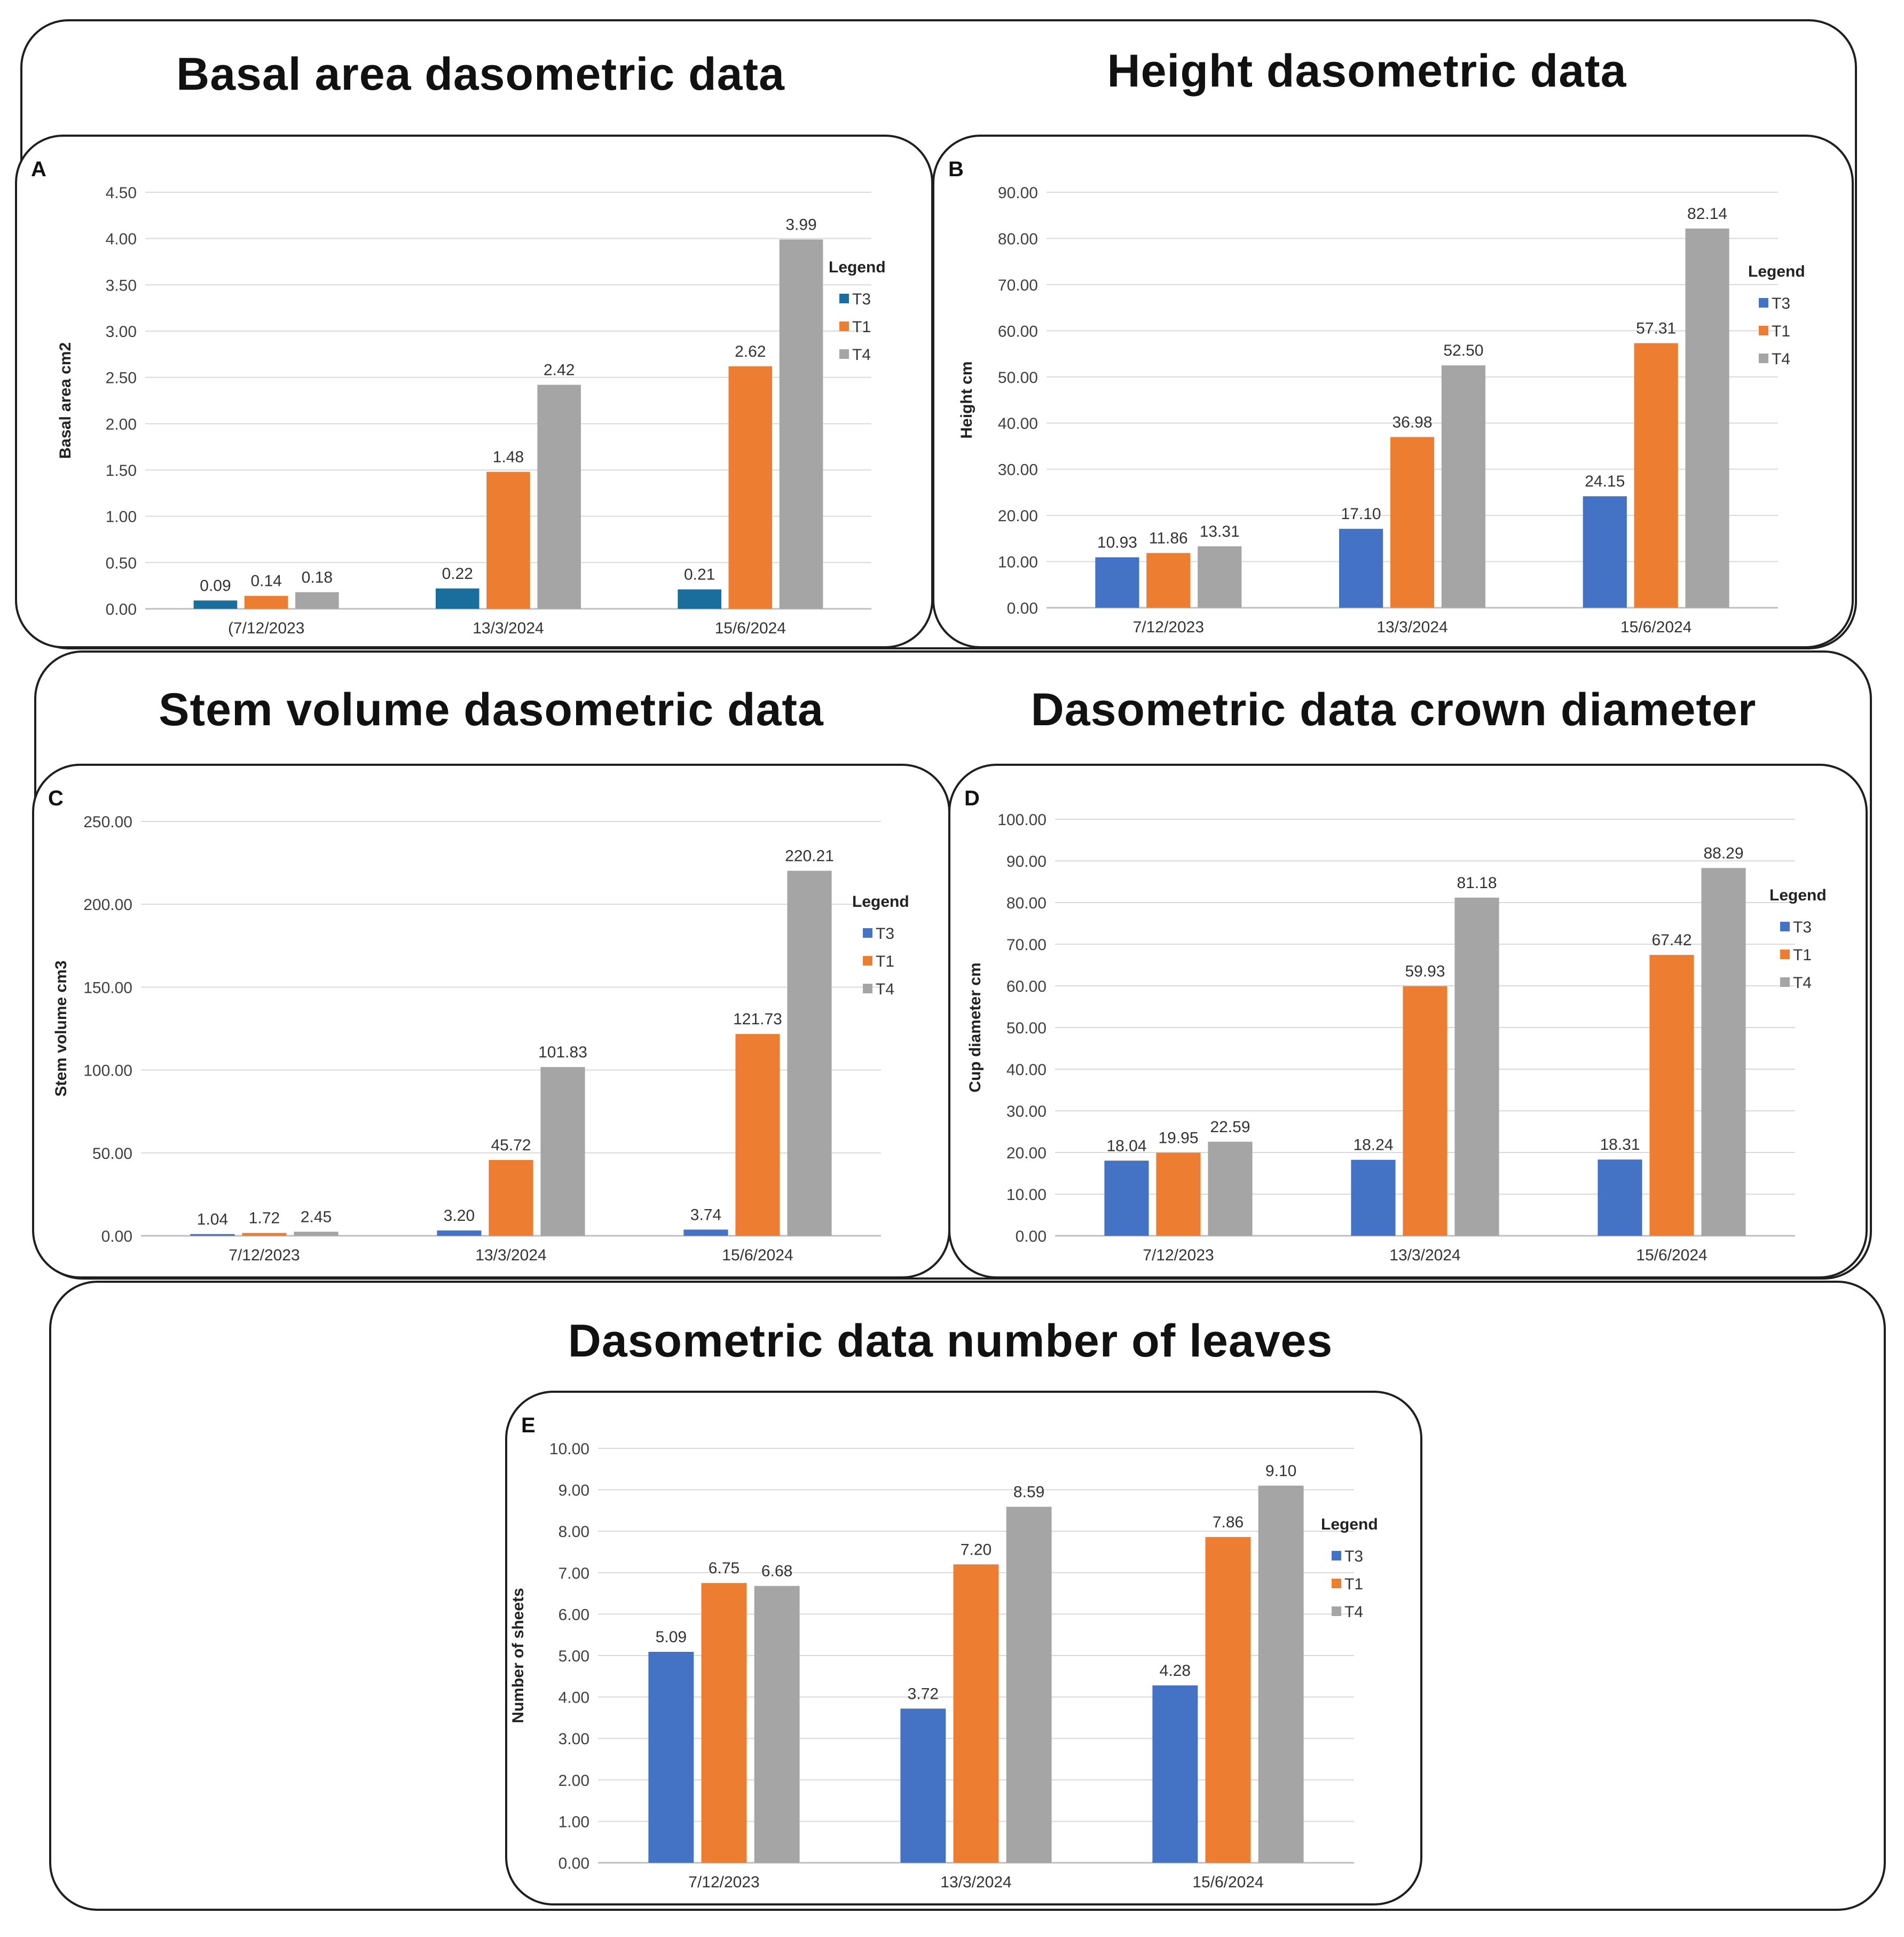  Describe the element at coordinates (1018, 286) in the screenshot. I see `y-tick-label: 70.00` at that location.